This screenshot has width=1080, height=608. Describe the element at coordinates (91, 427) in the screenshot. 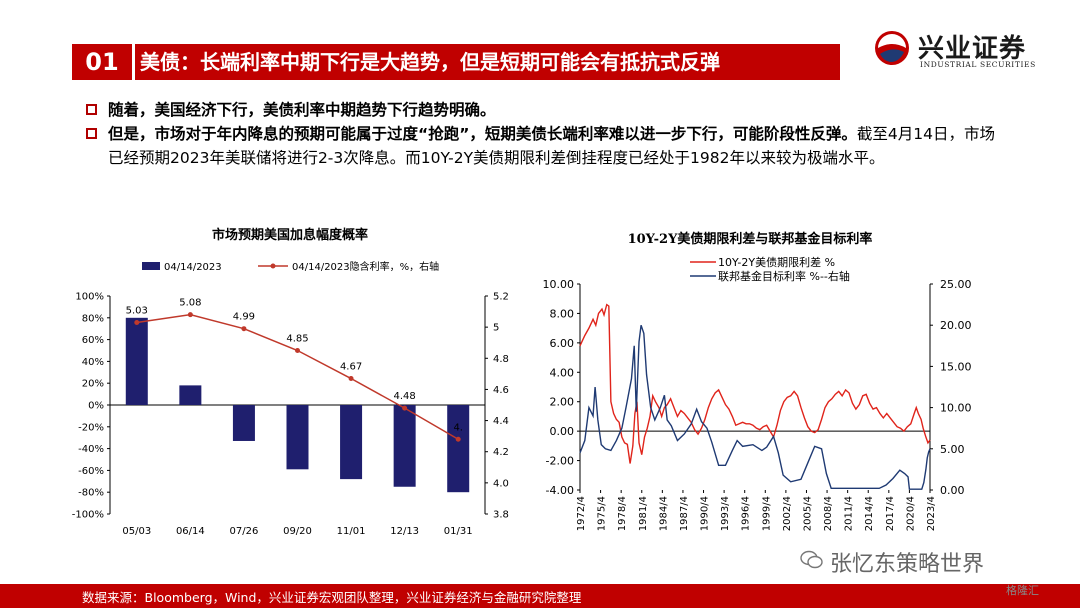

I see `y-left-tick-label: -20%` at that location.